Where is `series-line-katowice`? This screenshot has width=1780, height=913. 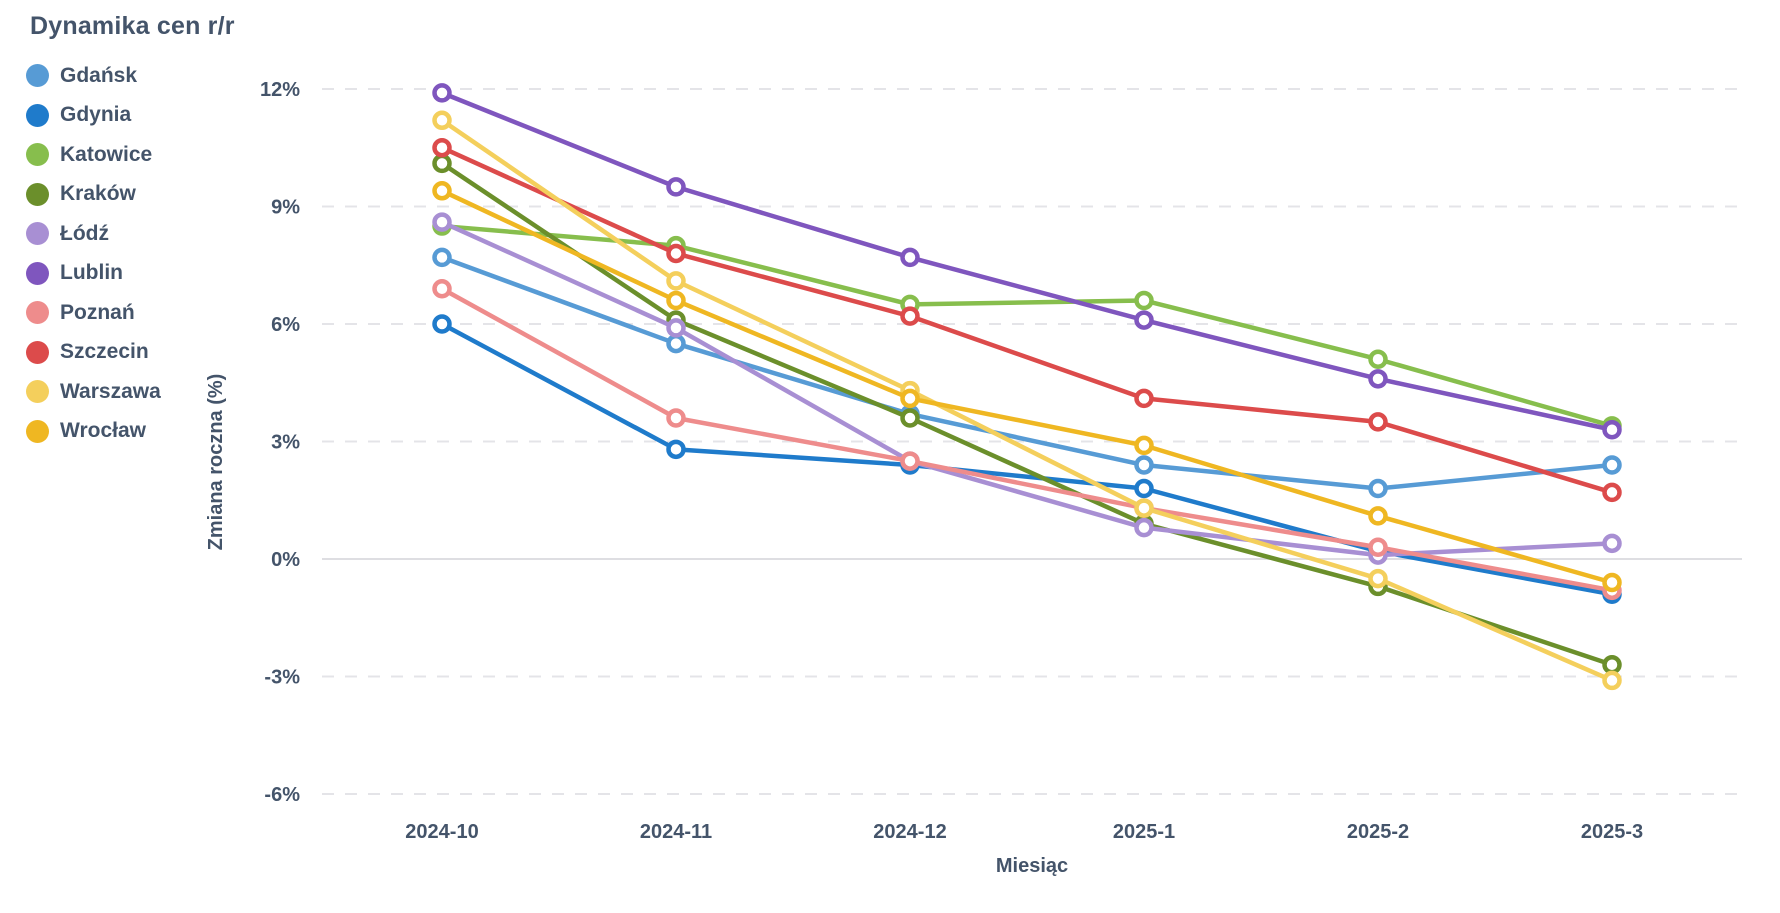 series-line-katowice is located at coordinates (1027, 326).